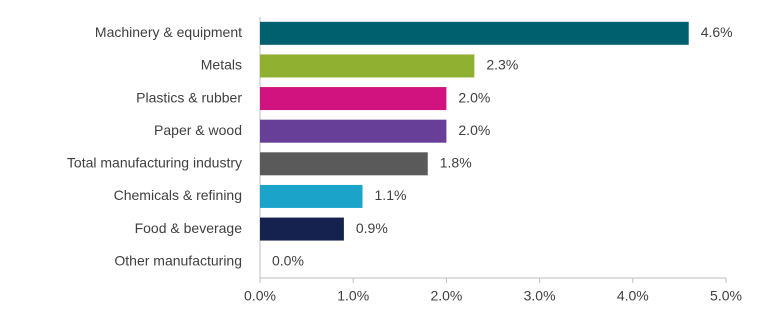 The width and height of the screenshot is (770, 333). I want to click on x-tick-label: 1.0%, so click(353, 296).